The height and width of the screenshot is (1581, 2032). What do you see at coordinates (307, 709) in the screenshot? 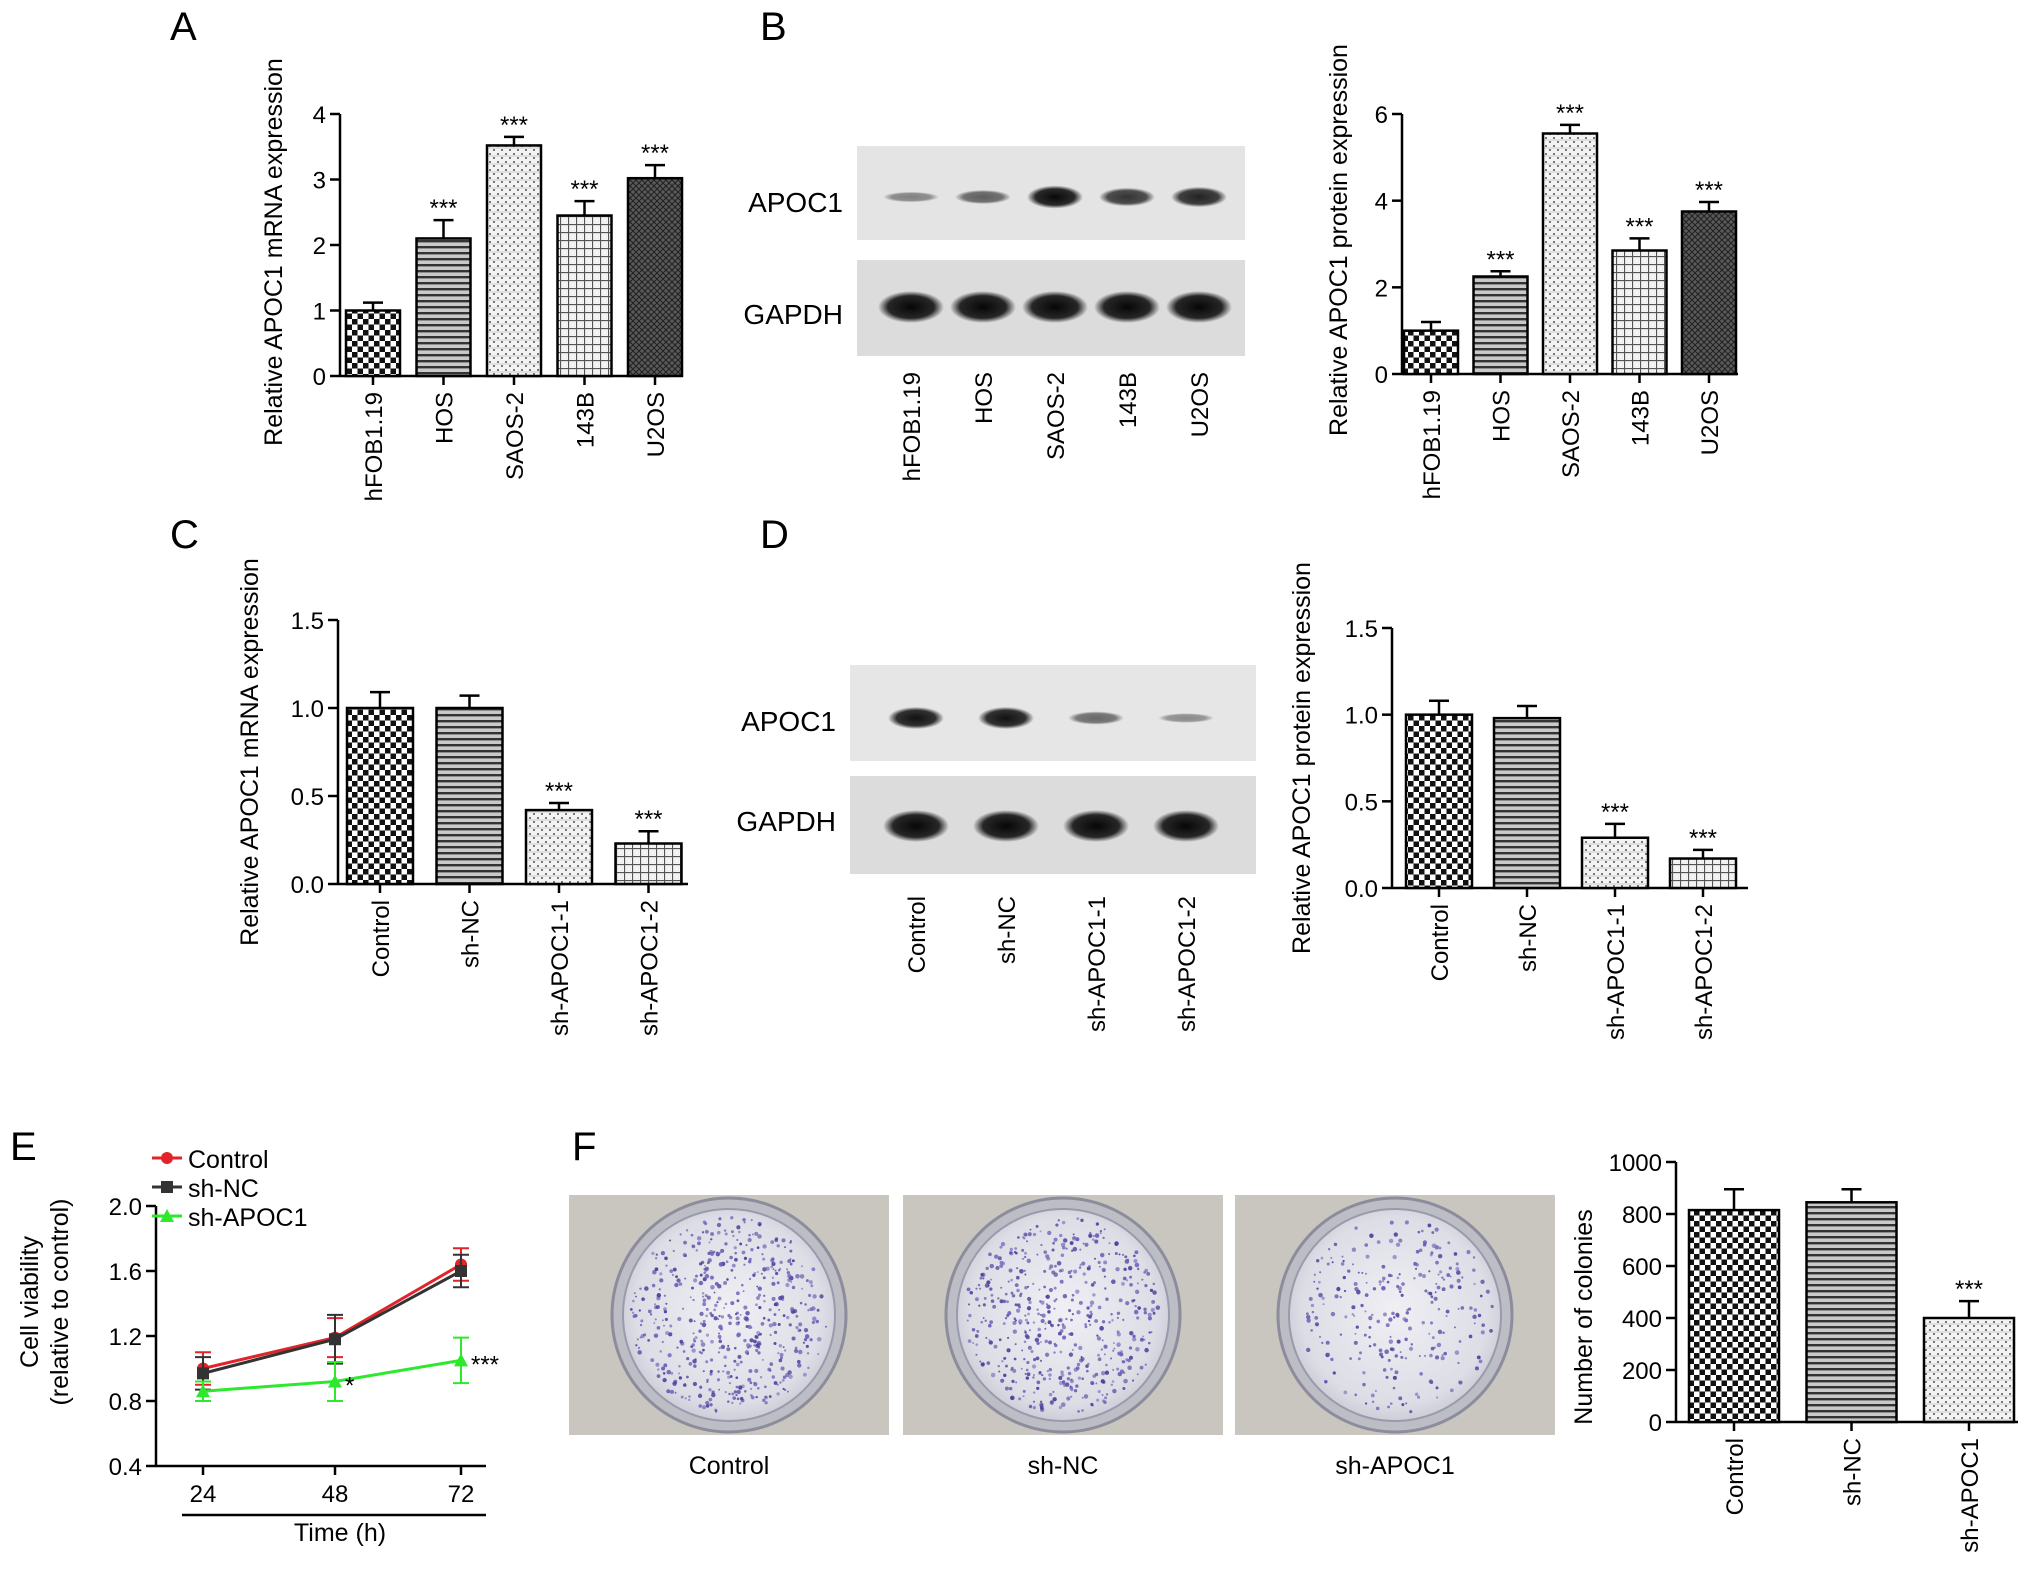
I see `chart-c-ytick-label-2: 1.0` at bounding box center [307, 709].